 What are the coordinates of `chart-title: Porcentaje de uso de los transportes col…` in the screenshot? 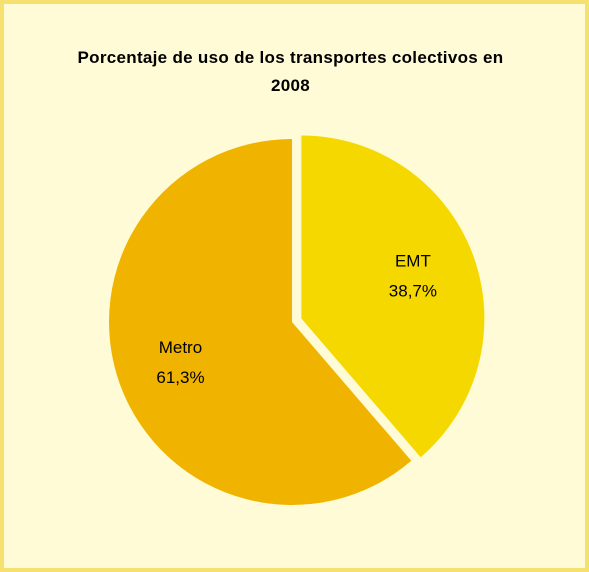 It's located at (290, 71).